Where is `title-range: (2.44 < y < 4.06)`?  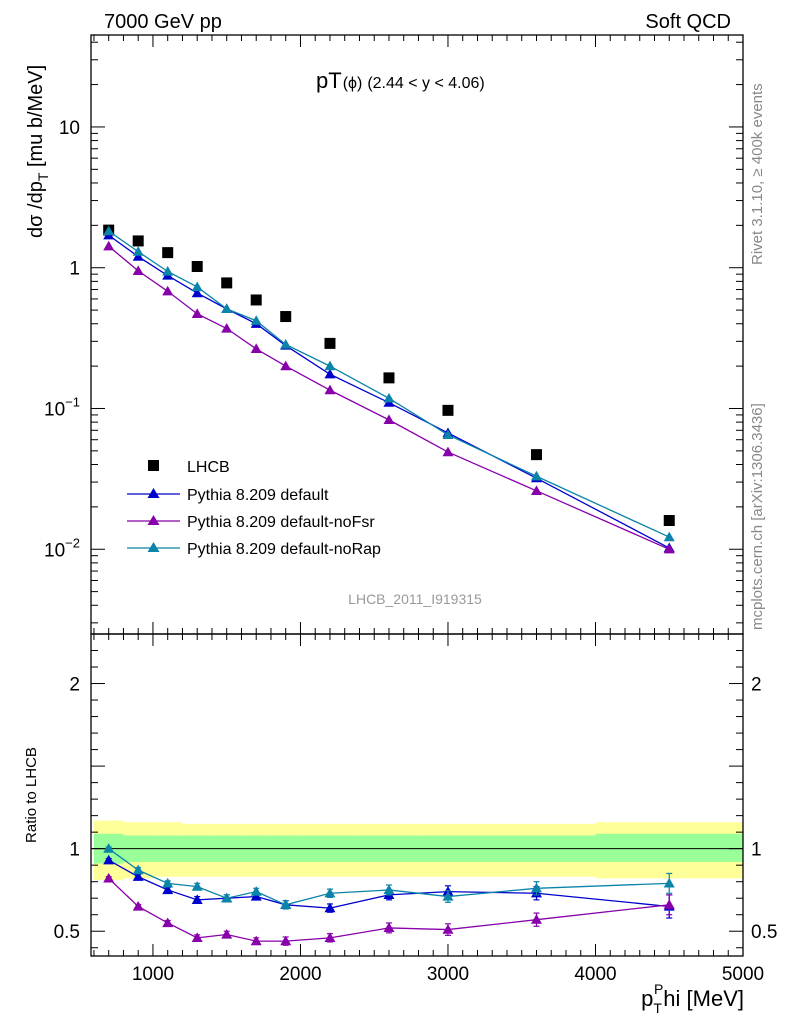 title-range: (2.44 < y < 4.06) is located at coordinates (425, 83).